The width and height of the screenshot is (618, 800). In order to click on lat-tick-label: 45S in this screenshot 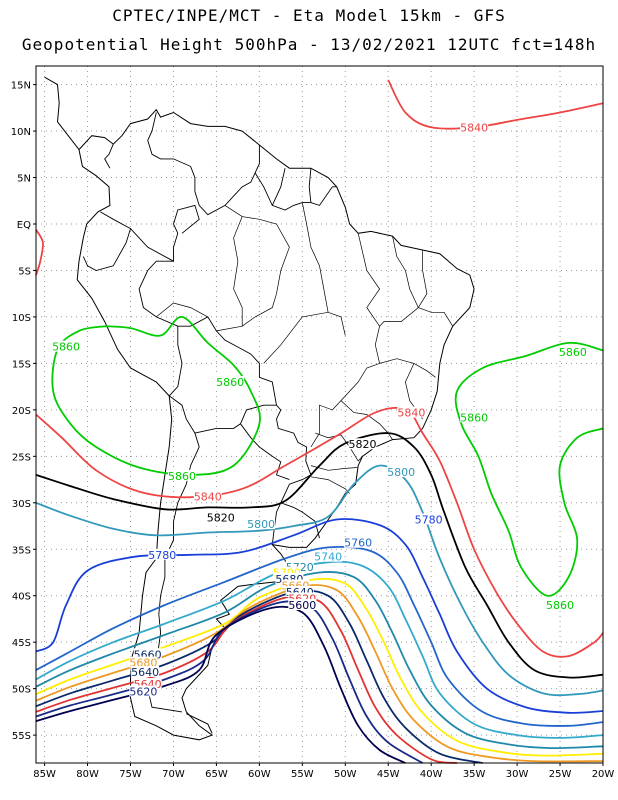, I will do `click(21, 643)`.